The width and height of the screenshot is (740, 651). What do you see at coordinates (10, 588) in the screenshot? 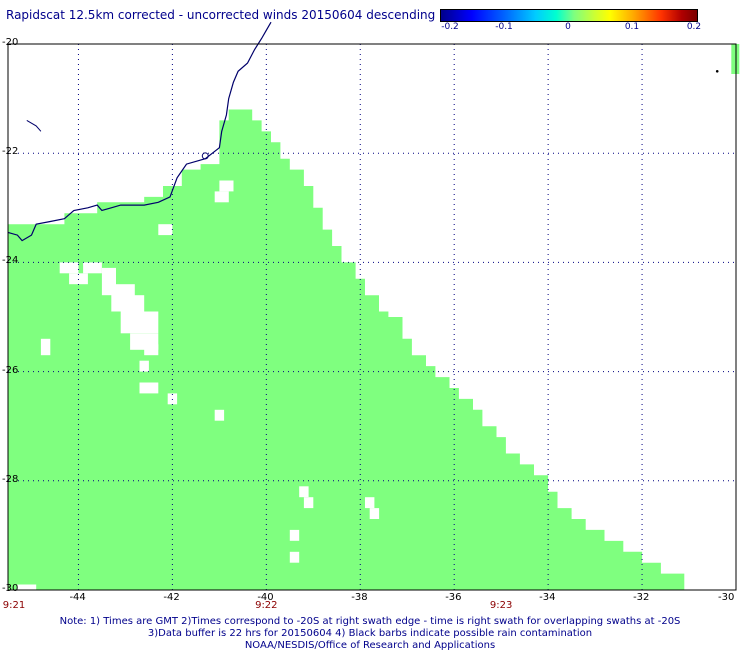
I see `lat-tick-label: -30` at bounding box center [10, 588].